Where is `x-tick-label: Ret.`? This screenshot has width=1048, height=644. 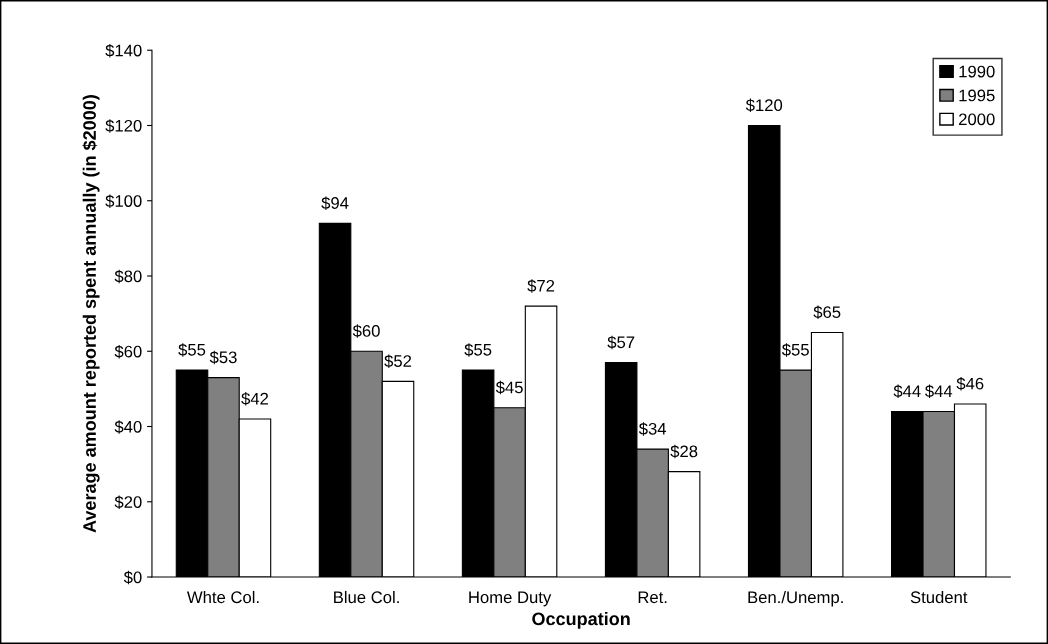
x-tick-label: Ret. is located at coordinates (652, 597).